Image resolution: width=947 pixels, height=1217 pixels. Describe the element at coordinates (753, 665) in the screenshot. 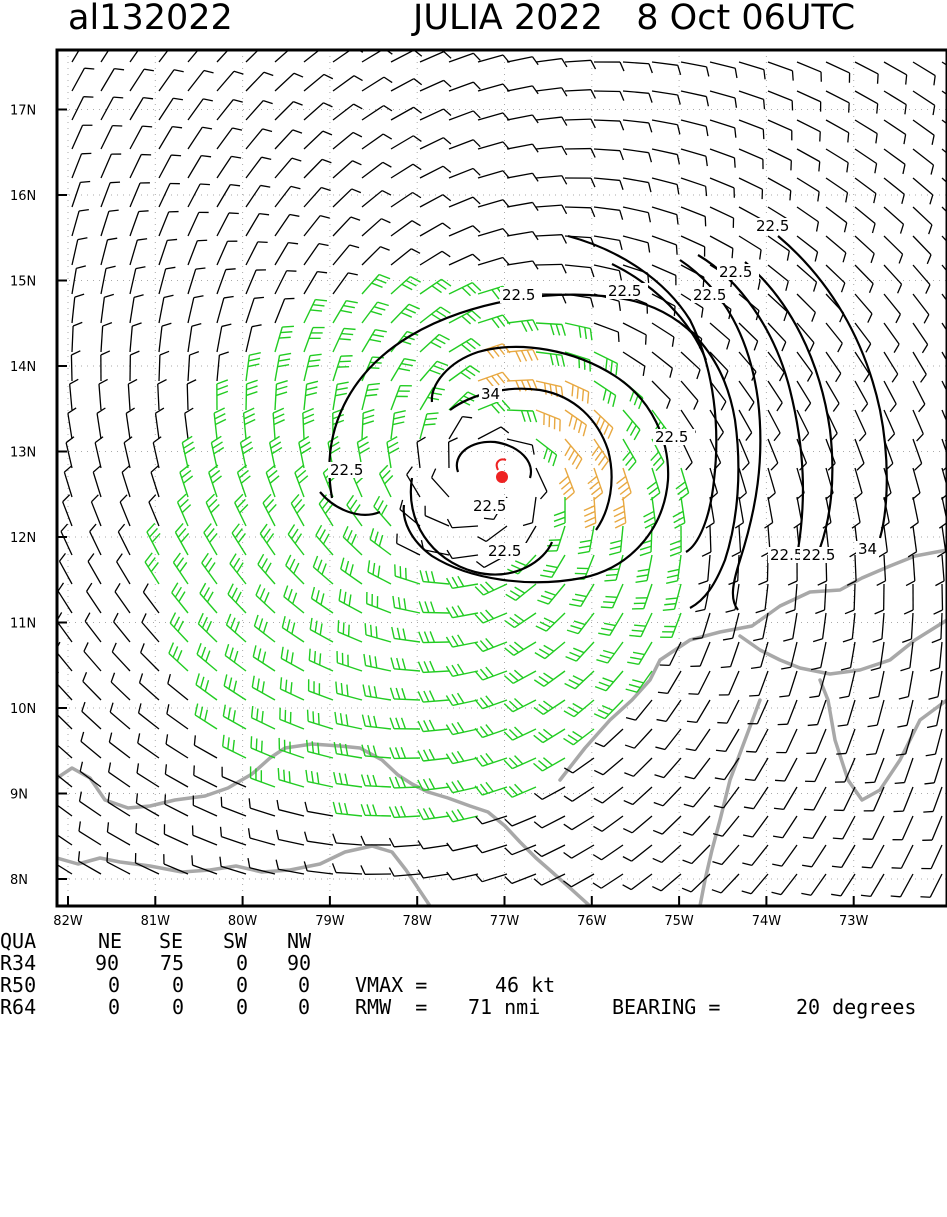

I see `colombia-coast` at that location.